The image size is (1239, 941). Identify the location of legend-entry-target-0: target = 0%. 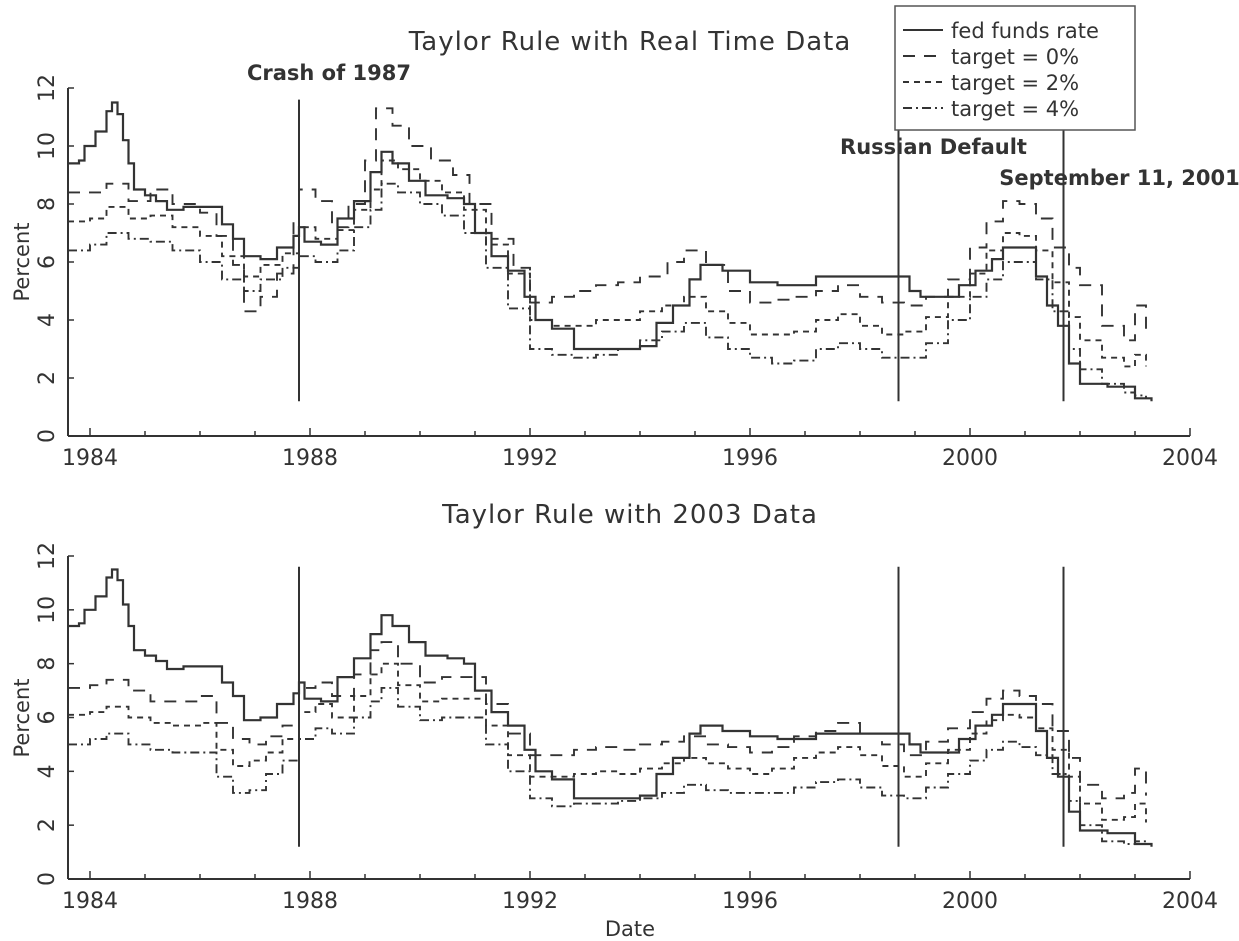
(1015, 57).